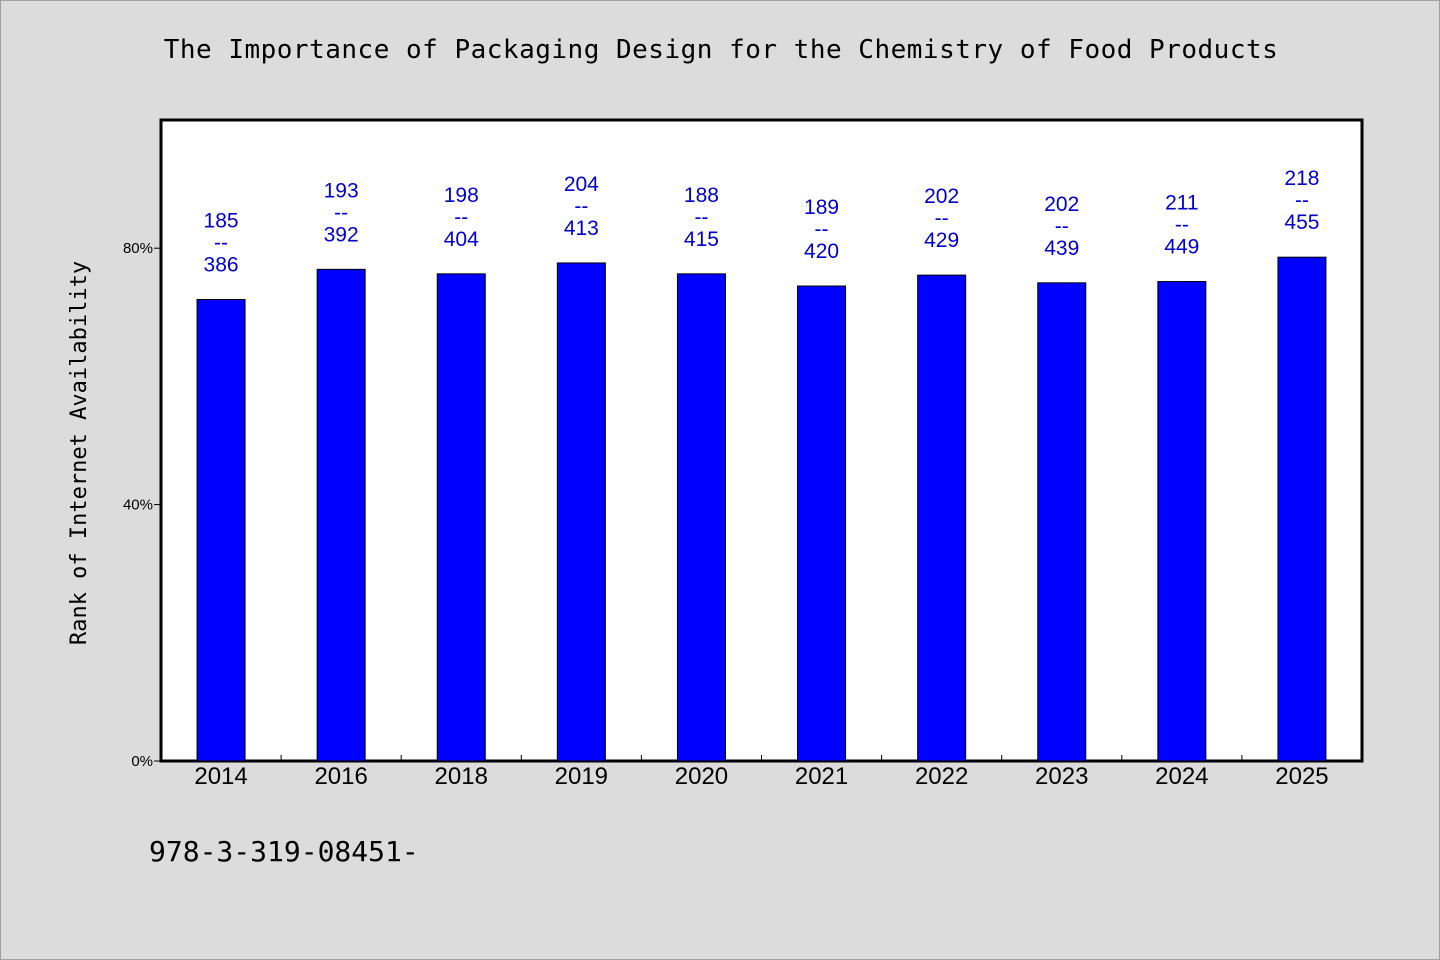  What do you see at coordinates (221, 242) in the screenshot?
I see `data-label-2014: 185 --386` at bounding box center [221, 242].